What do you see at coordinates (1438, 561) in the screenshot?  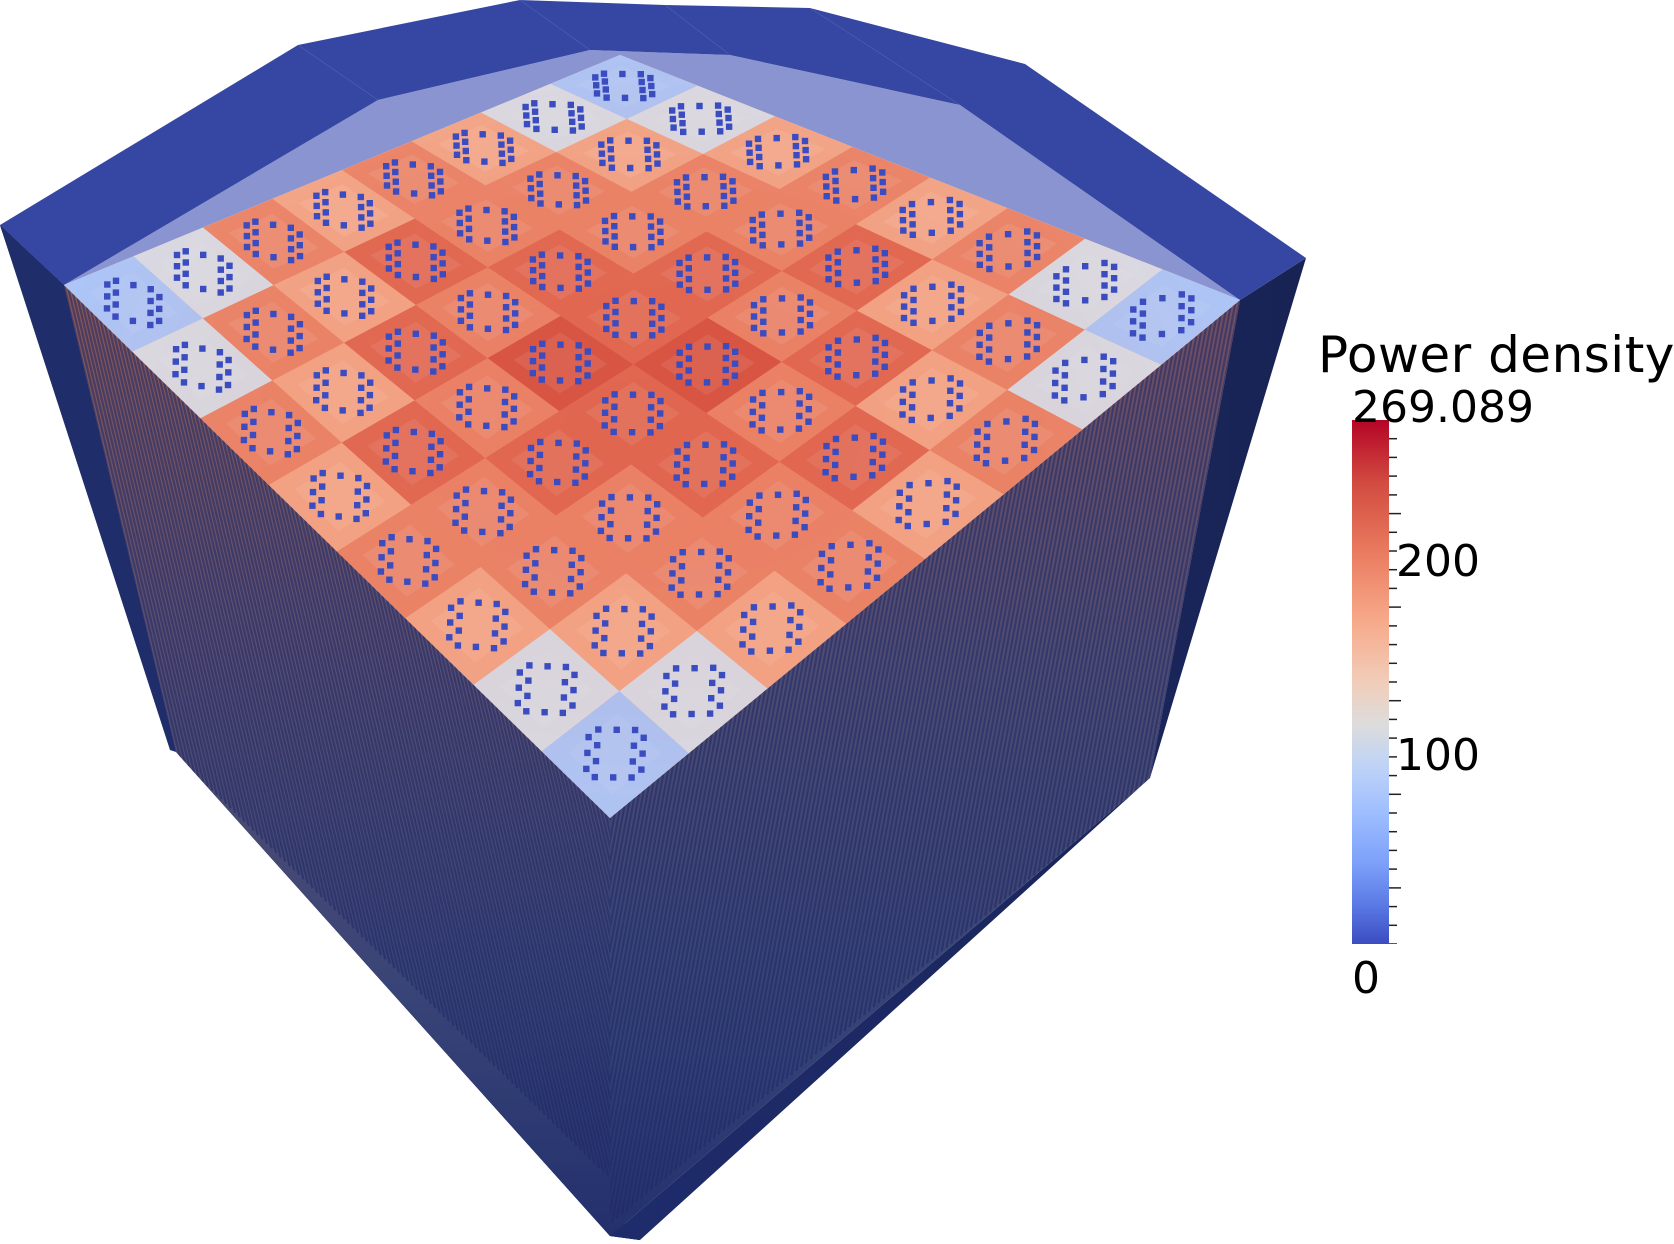 I see `legend-tick-label: 200` at bounding box center [1438, 561].